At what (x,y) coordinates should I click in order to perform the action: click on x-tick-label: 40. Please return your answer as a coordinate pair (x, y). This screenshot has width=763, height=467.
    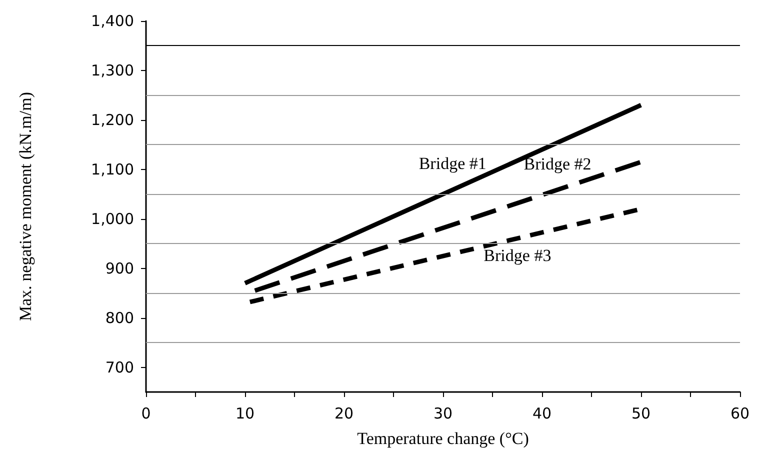
    Looking at the image, I should click on (542, 413).